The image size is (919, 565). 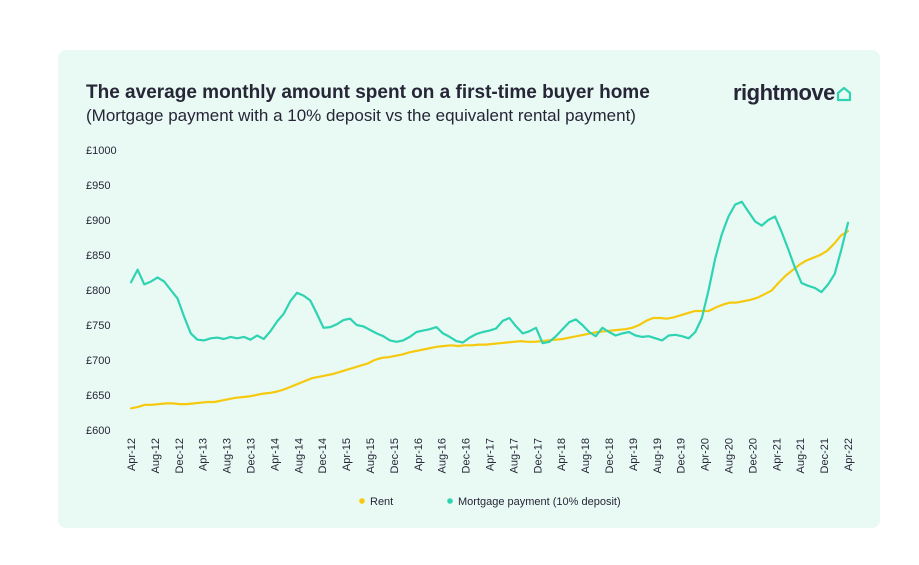 I want to click on x-tick-label: Aug-15, so click(x=371, y=455).